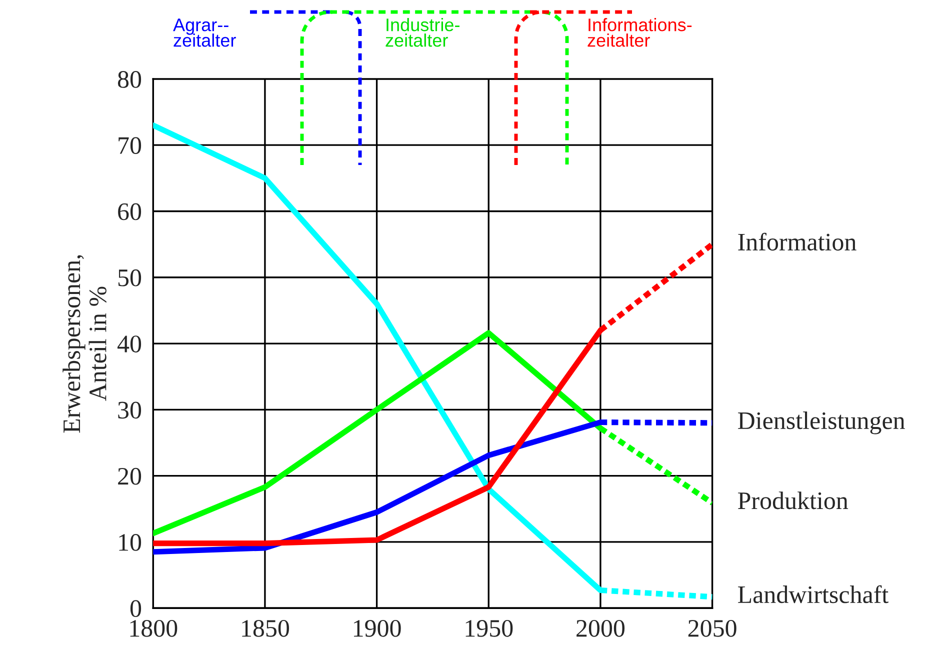 The width and height of the screenshot is (951, 669). I want to click on y-tick-label: 10, so click(130, 542).